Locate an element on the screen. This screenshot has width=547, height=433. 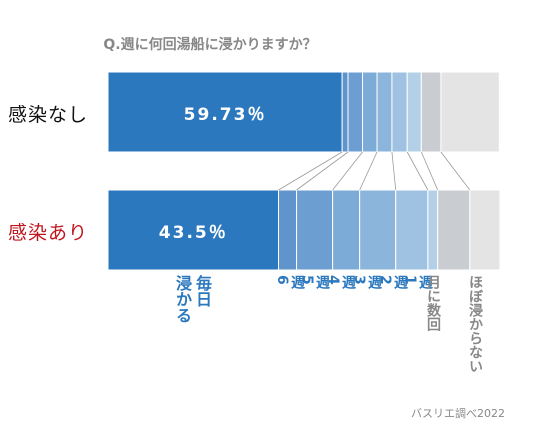
row-label-no-infection: 感染なし is located at coordinates (48, 115).